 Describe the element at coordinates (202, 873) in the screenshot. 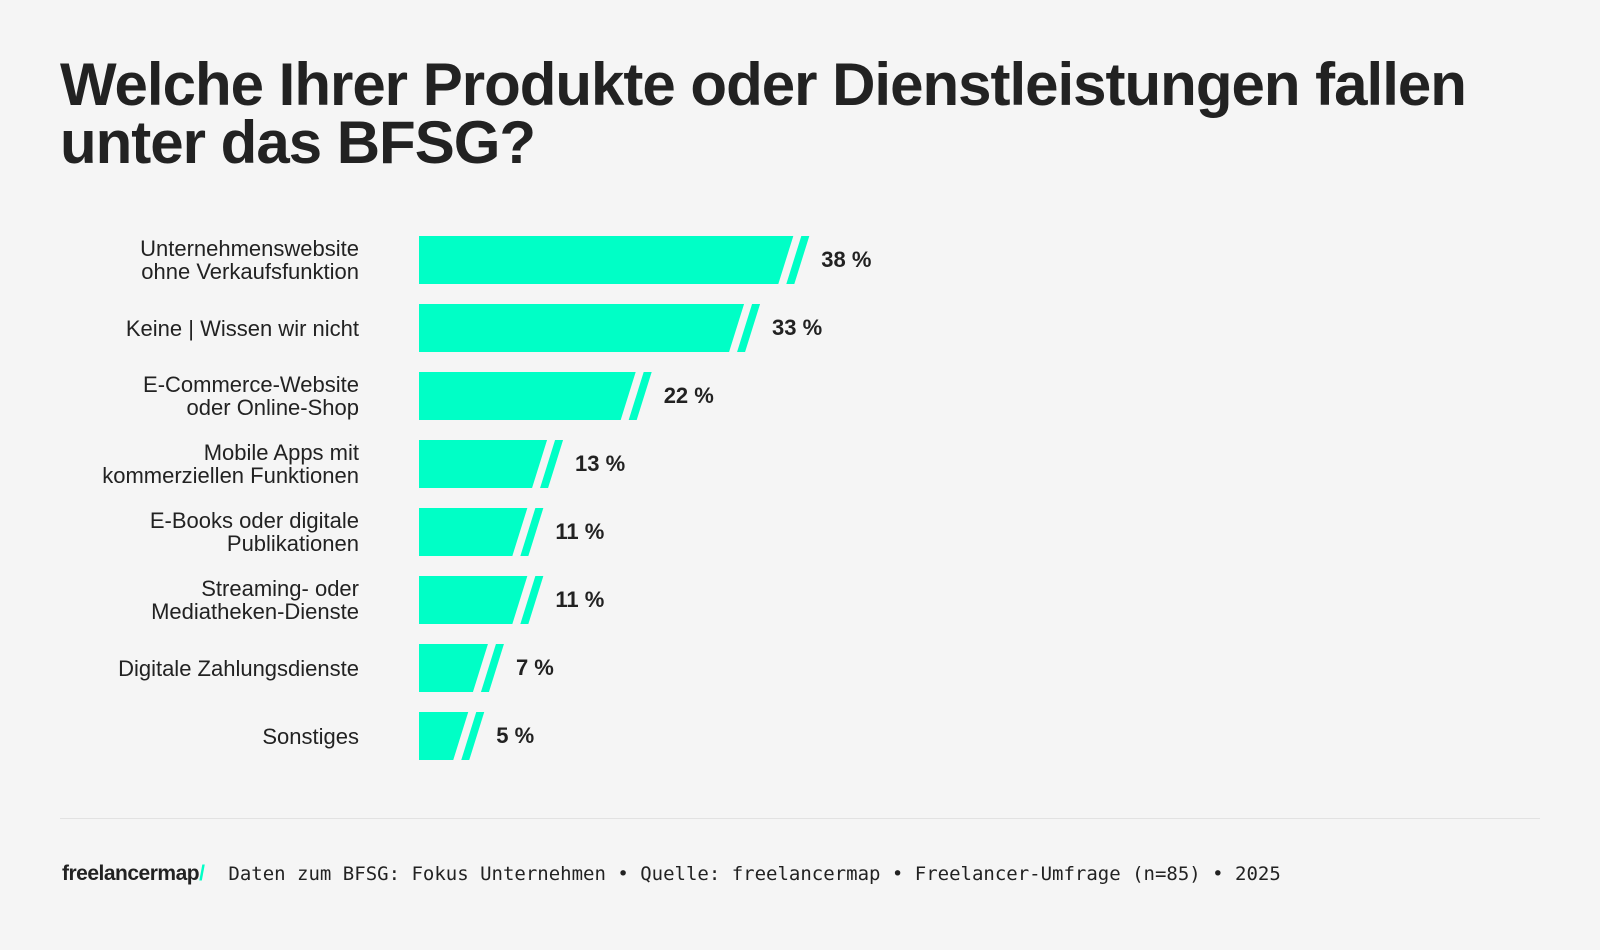

I see `logo-slash: /` at that location.